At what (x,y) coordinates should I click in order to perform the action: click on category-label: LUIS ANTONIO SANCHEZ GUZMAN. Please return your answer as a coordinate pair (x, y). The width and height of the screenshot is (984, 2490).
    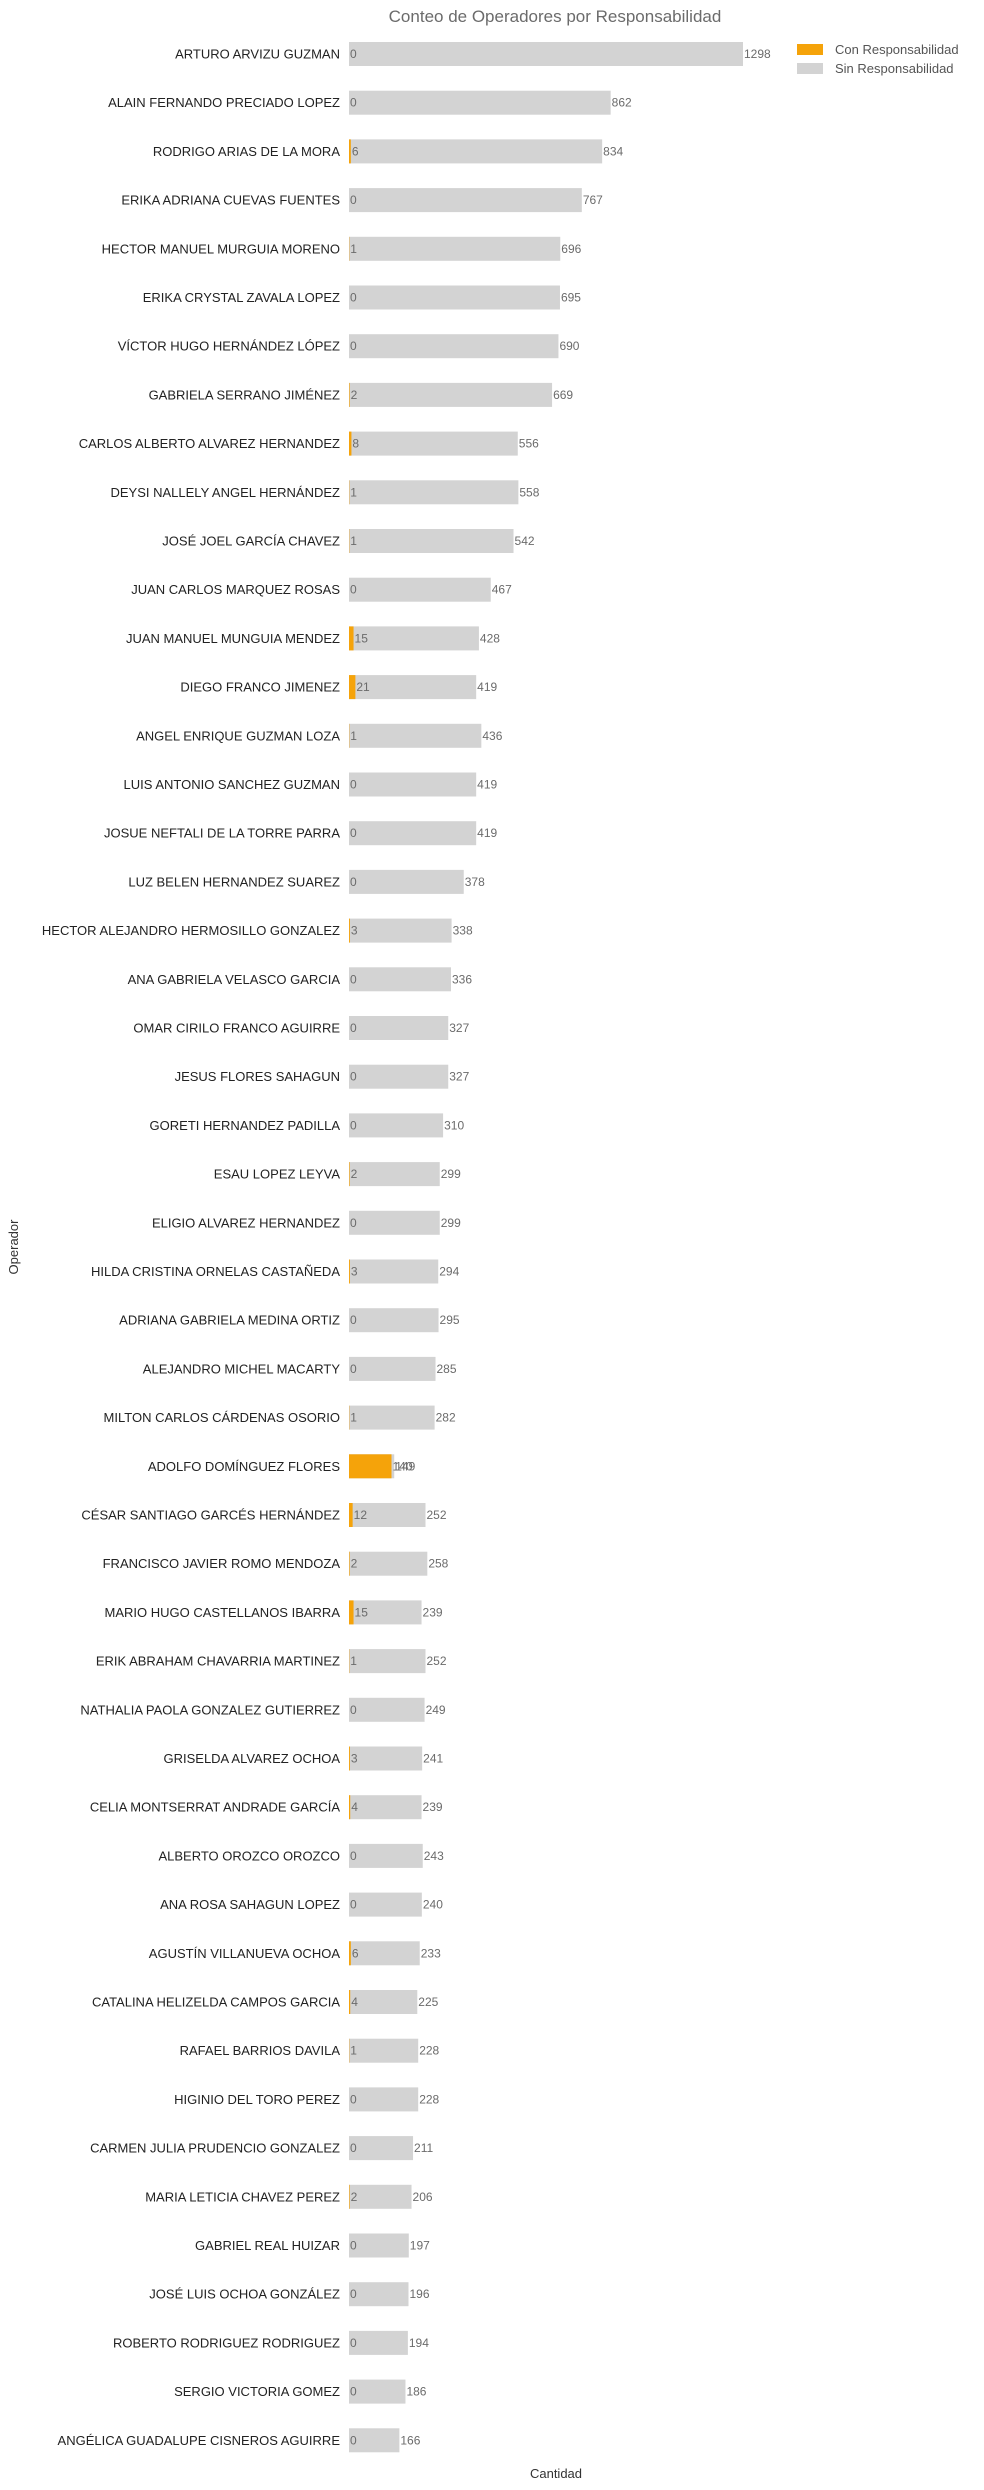
    Looking at the image, I should click on (232, 784).